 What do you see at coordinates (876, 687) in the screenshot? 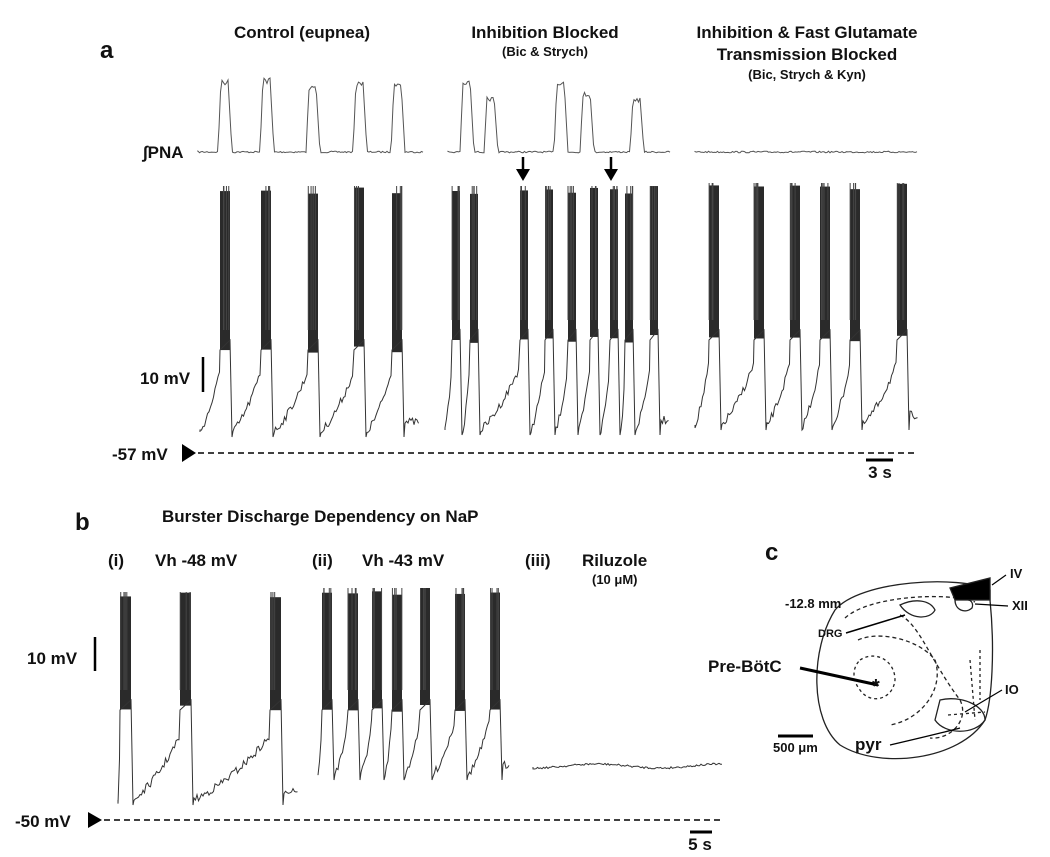
I see `asterisk: *` at bounding box center [876, 687].